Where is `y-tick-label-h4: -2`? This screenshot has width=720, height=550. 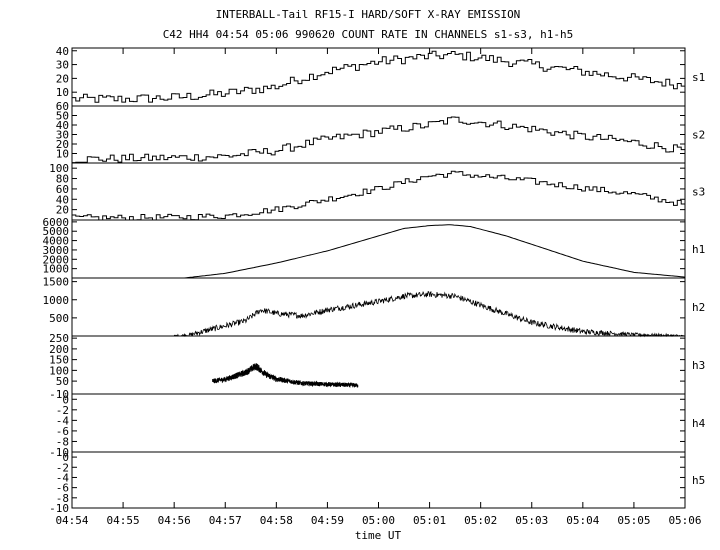
y-tick-label-h4: -2 is located at coordinates (62, 410).